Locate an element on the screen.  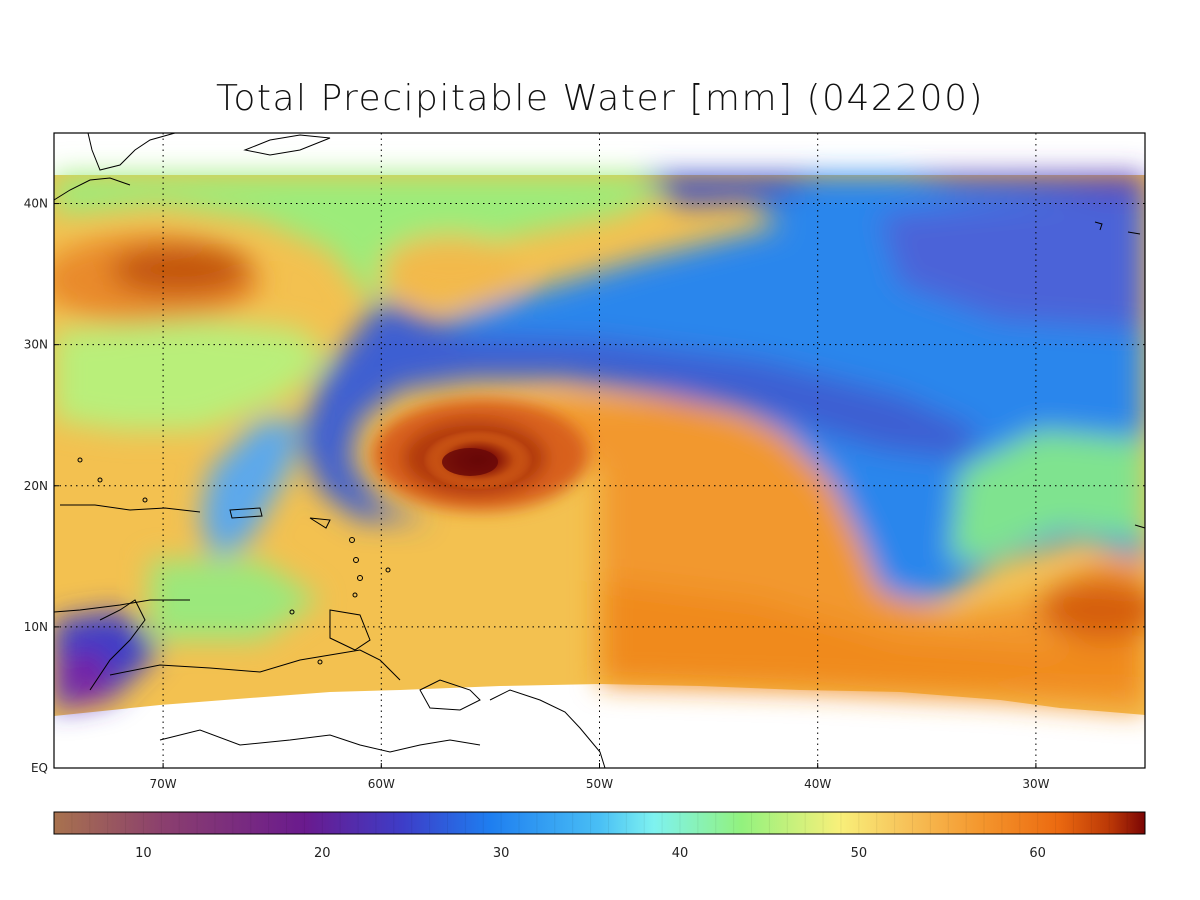
colorbar: 10 20 30 40 50 60 is located at coordinates (599, 836).